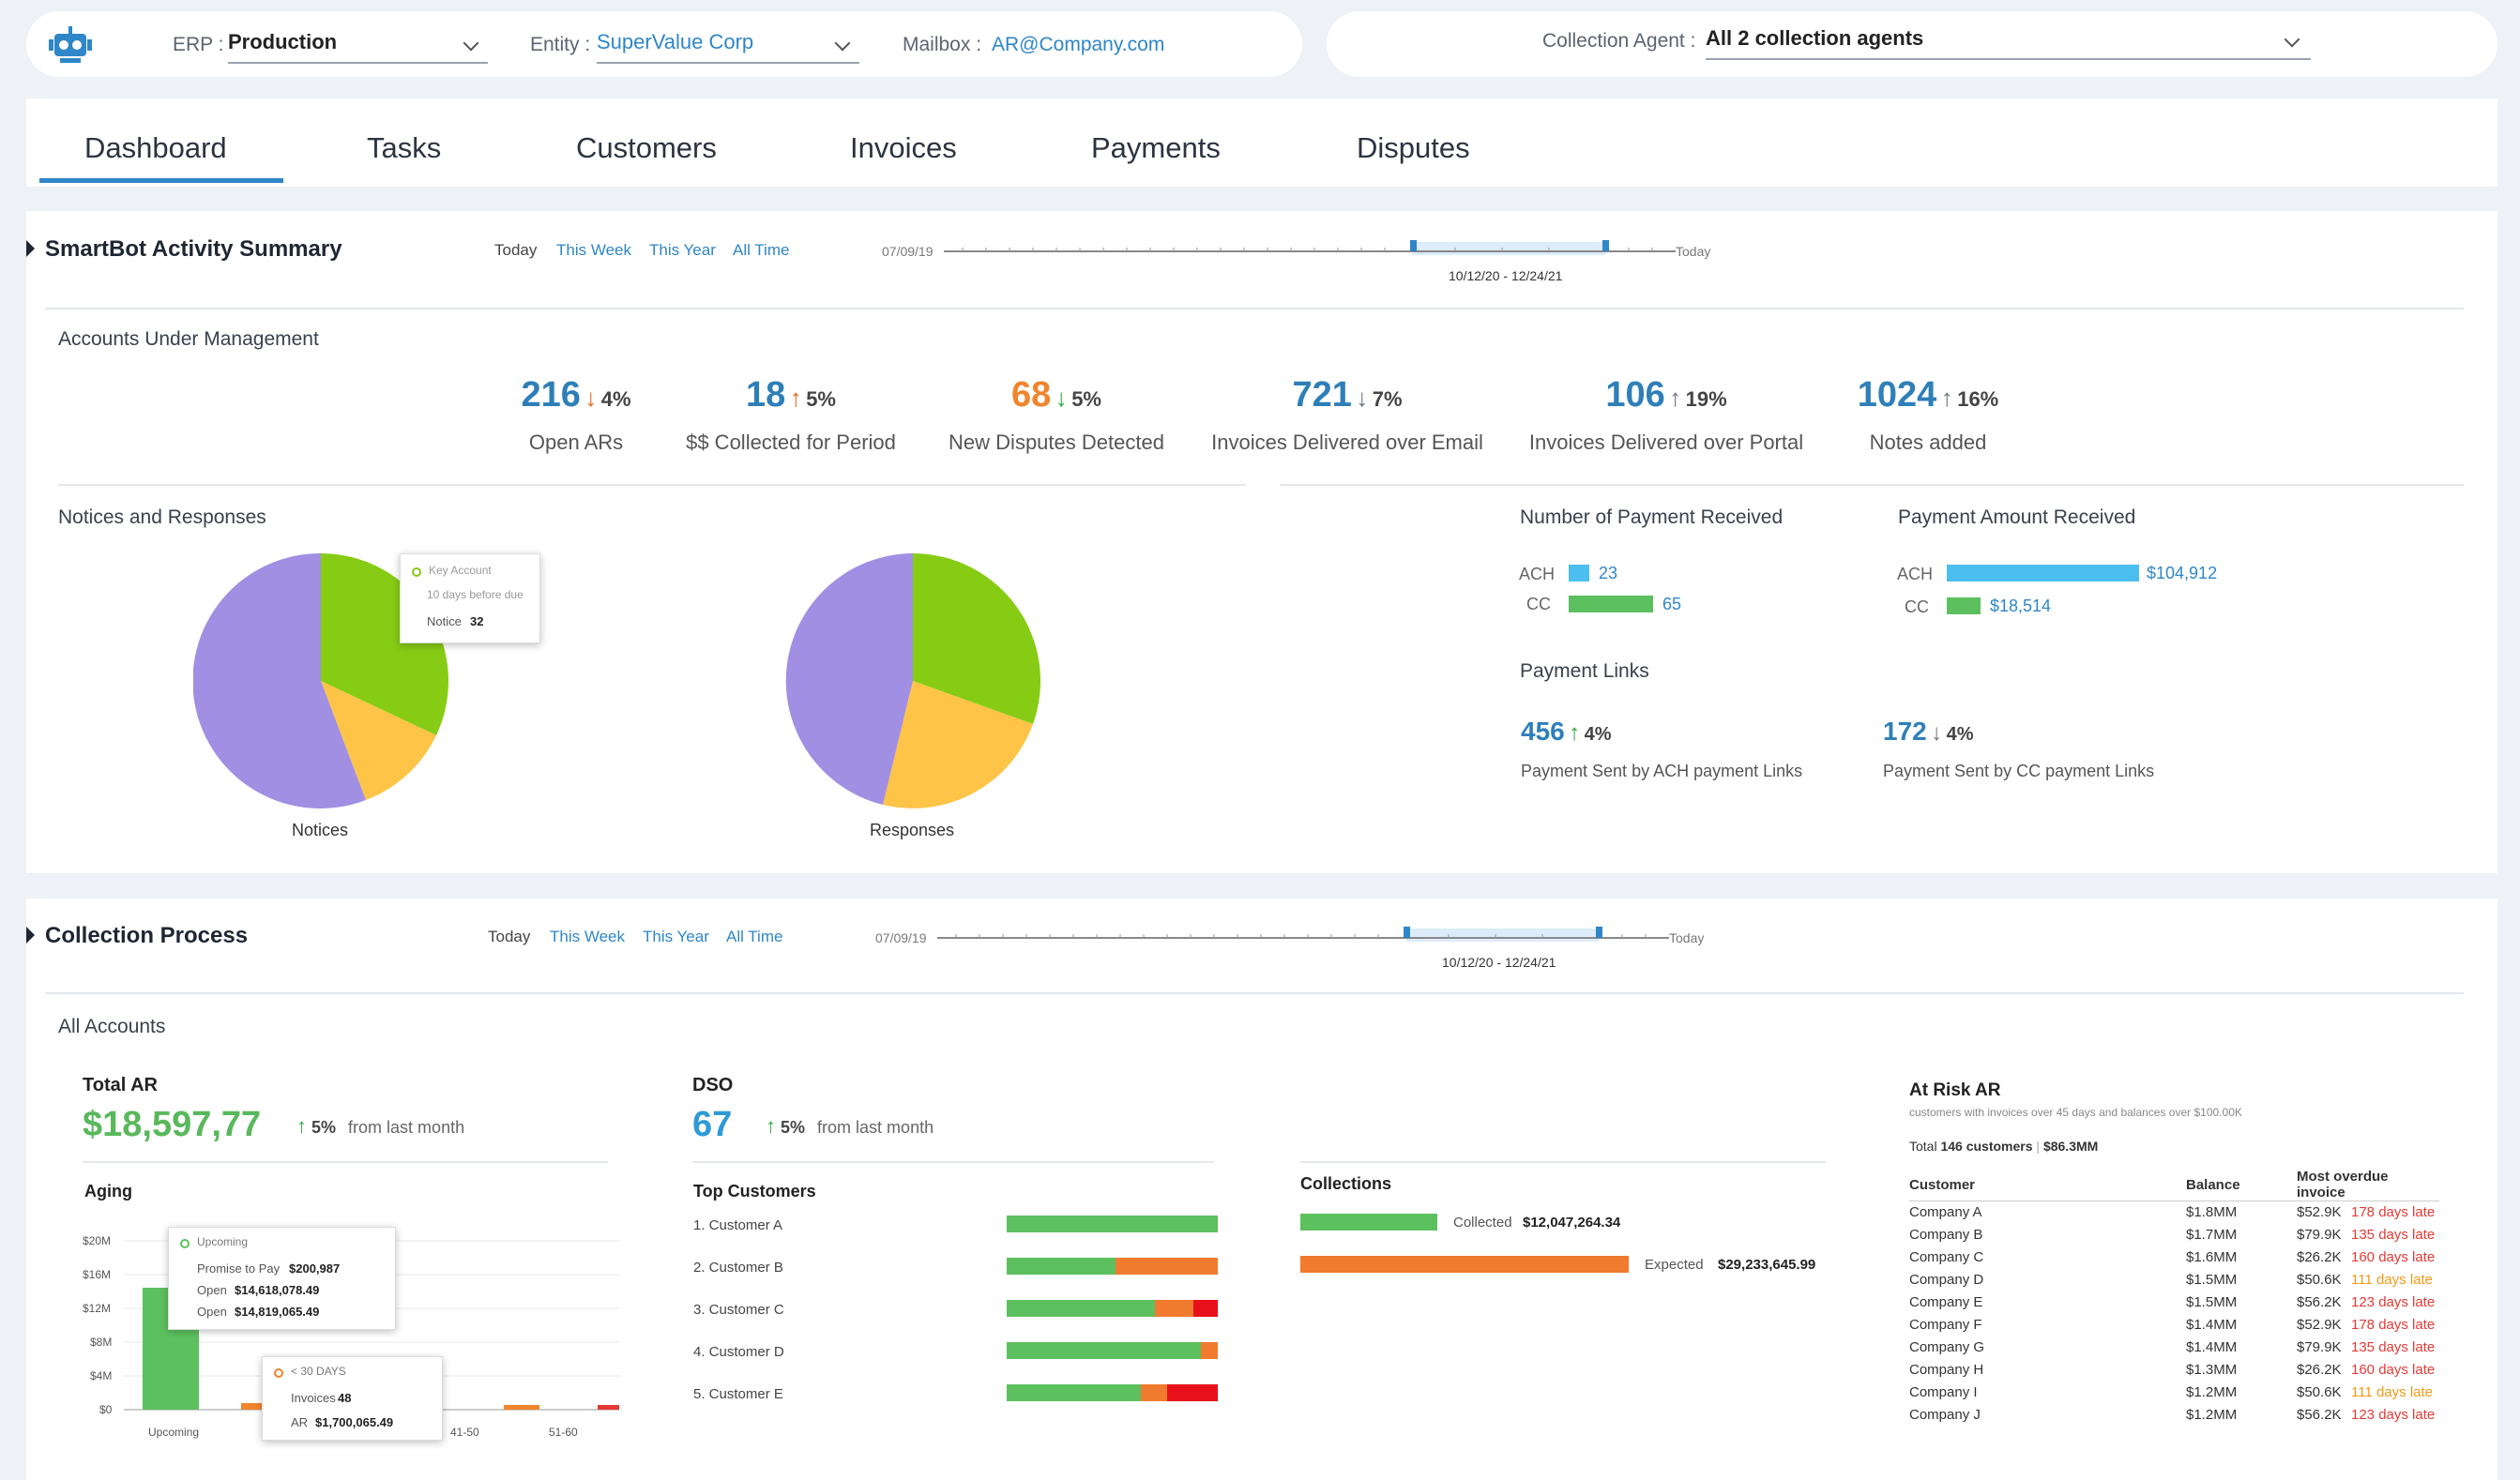 The width and height of the screenshot is (2520, 1480). Describe the element at coordinates (1937, 733) in the screenshot. I see `arrow-down-icon: ↓` at that location.